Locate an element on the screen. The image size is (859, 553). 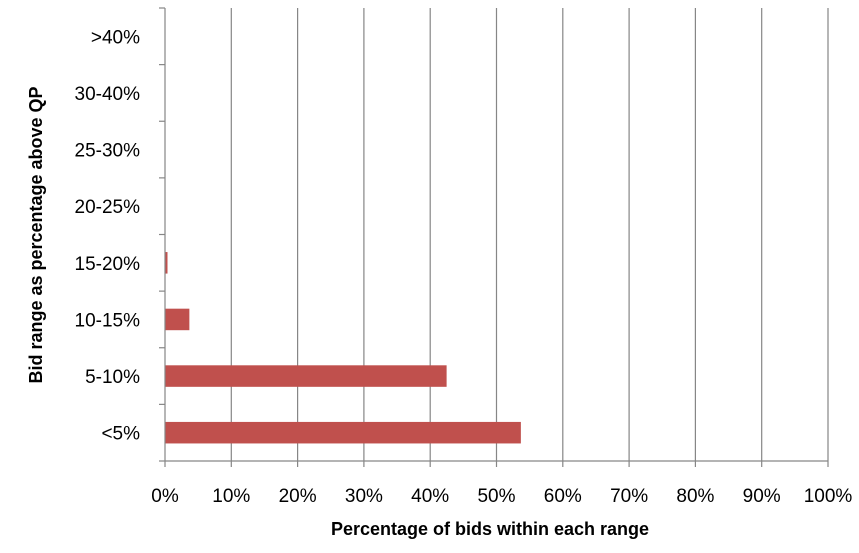
x-tick-label: 30% is located at coordinates (364, 496).